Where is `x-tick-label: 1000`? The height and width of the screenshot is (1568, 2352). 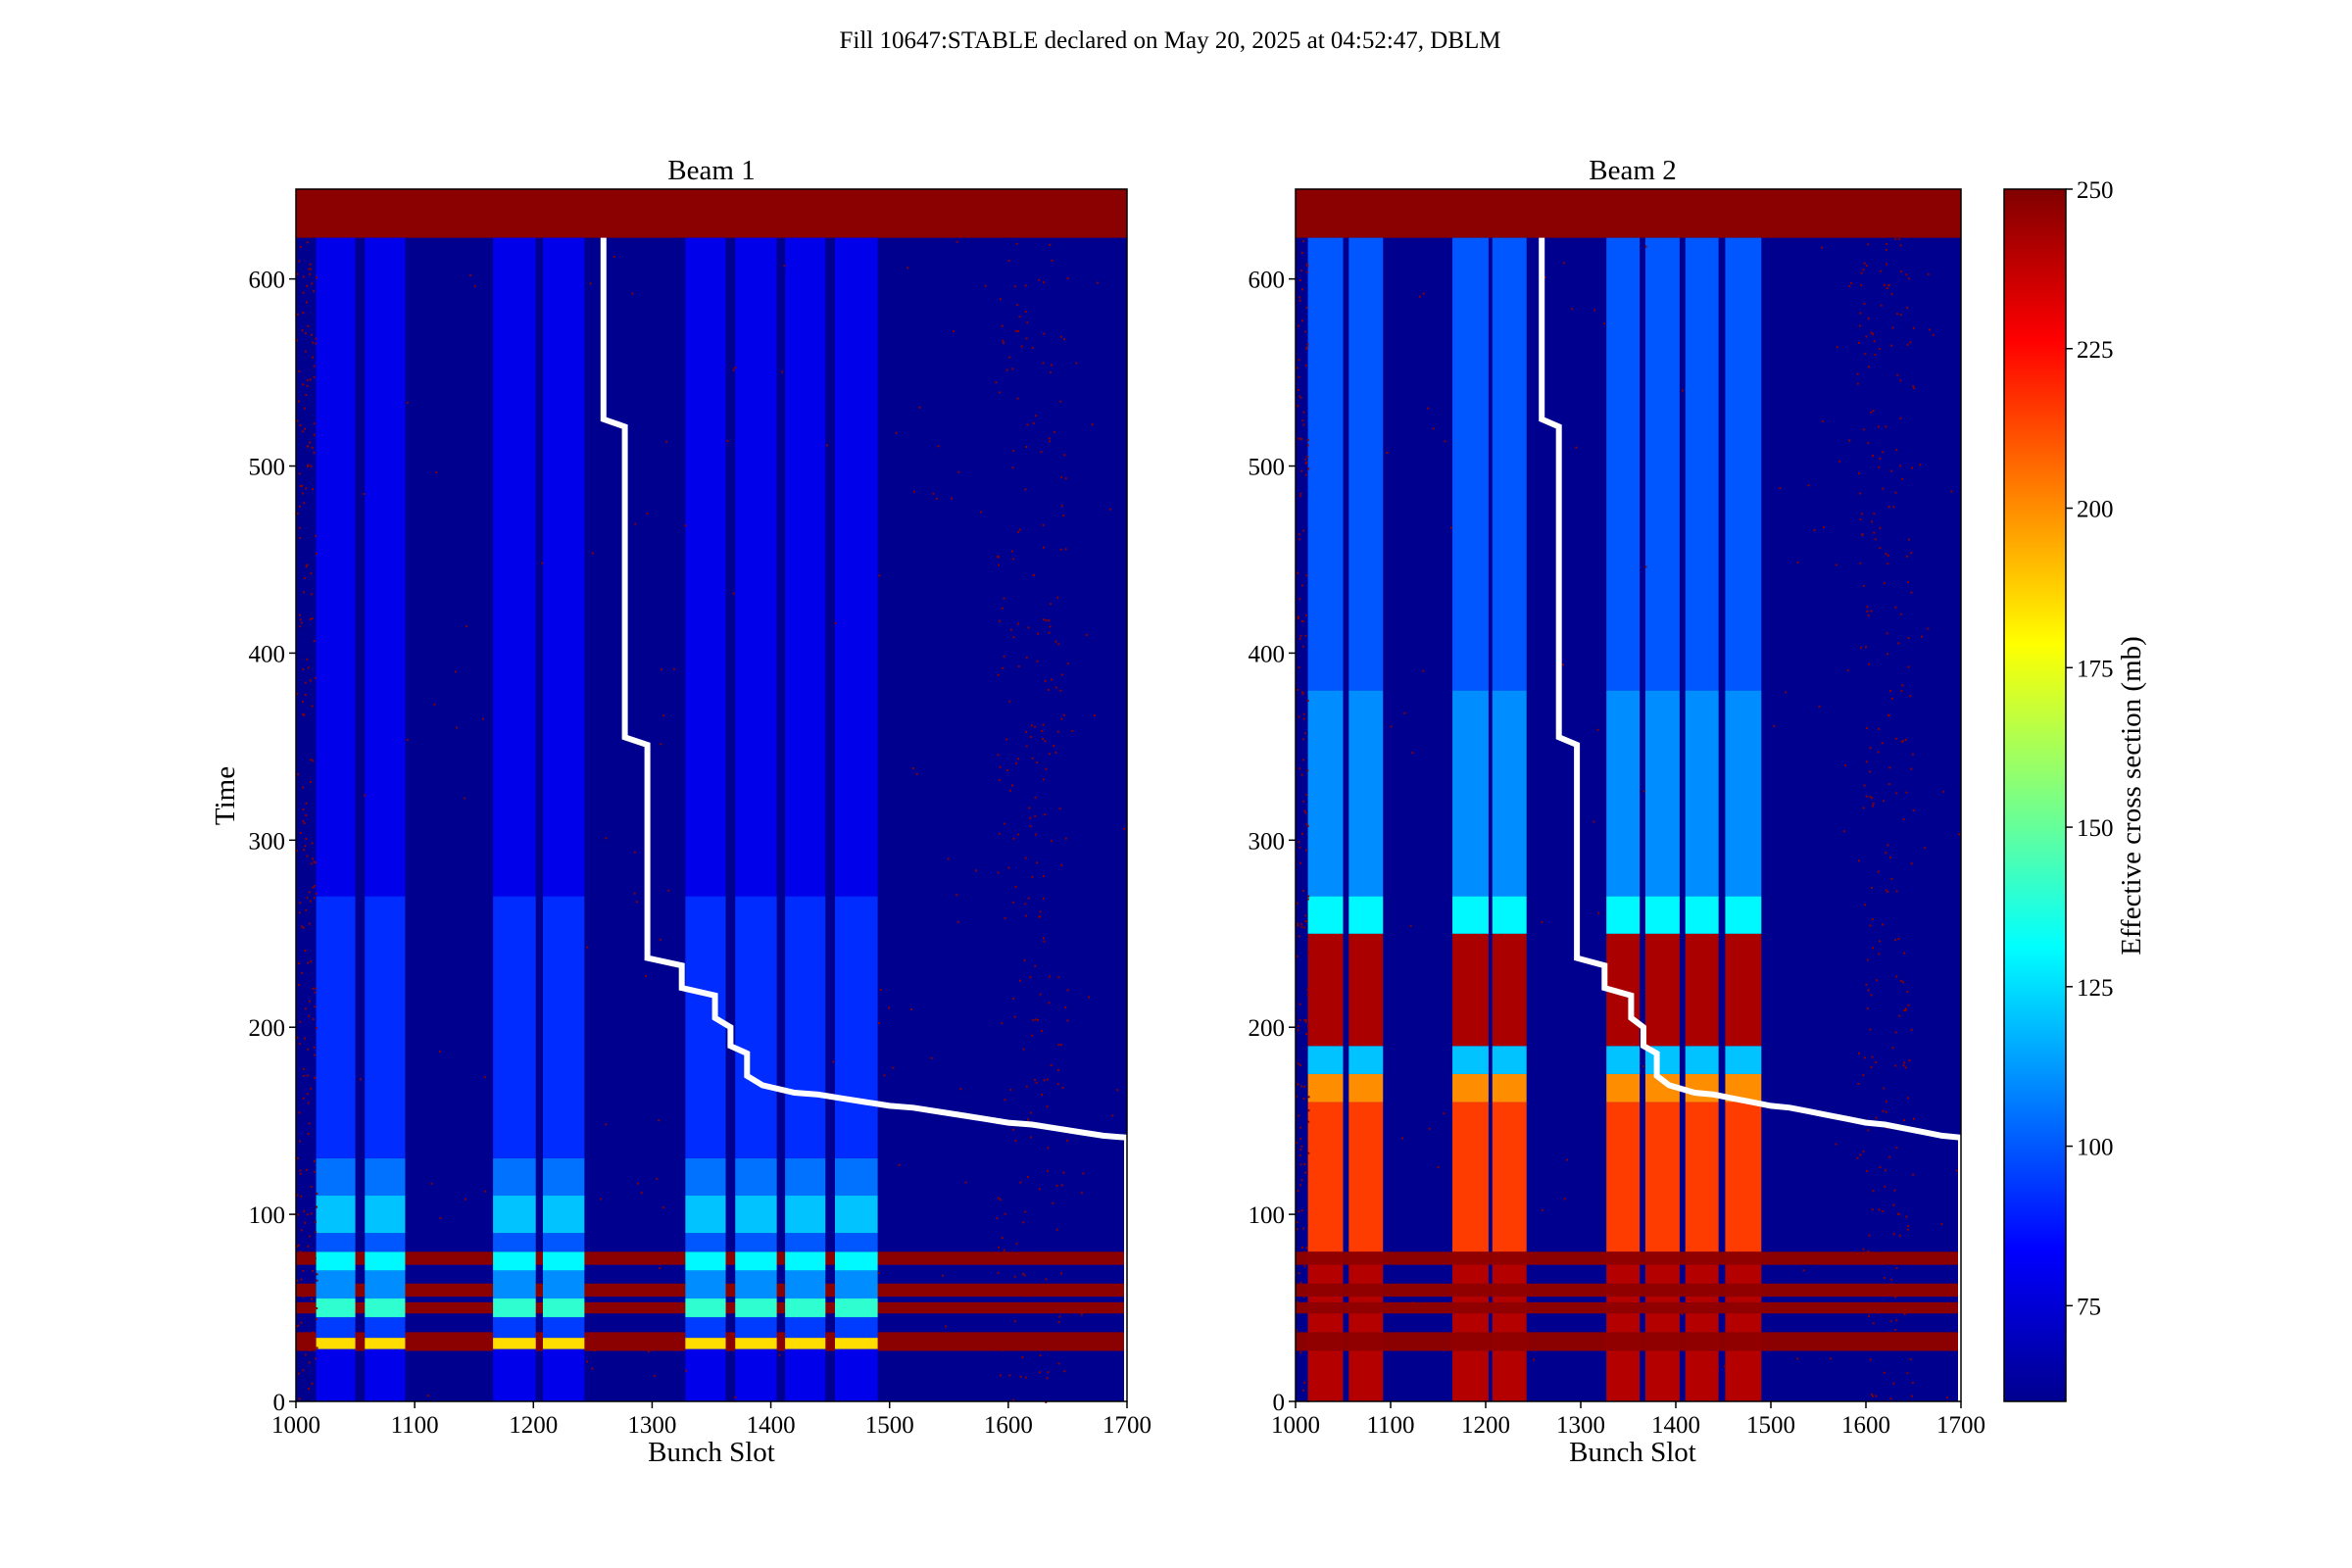
x-tick-label: 1000 is located at coordinates (1295, 1425).